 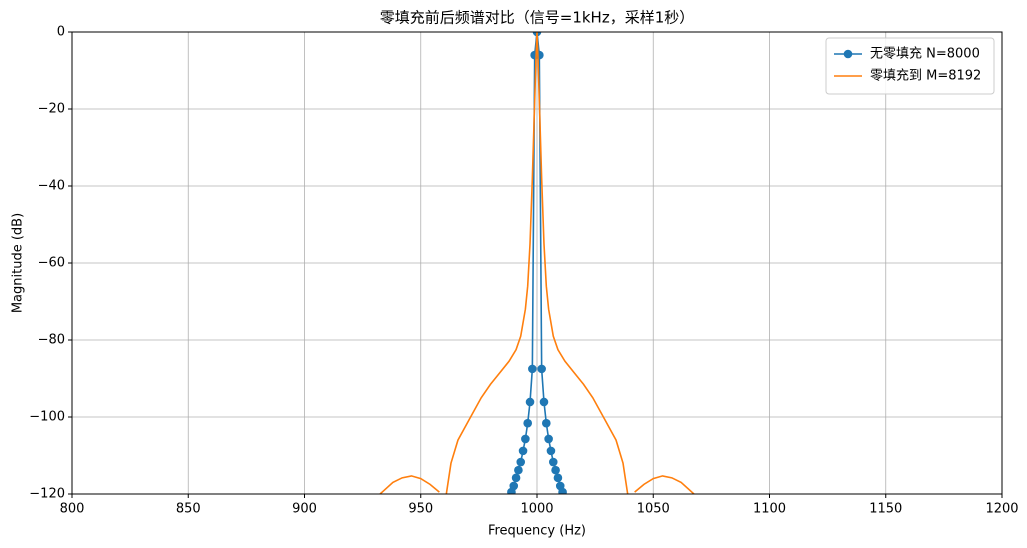 I want to click on legend-label: 零填充到 M=8192, so click(x=925, y=76).